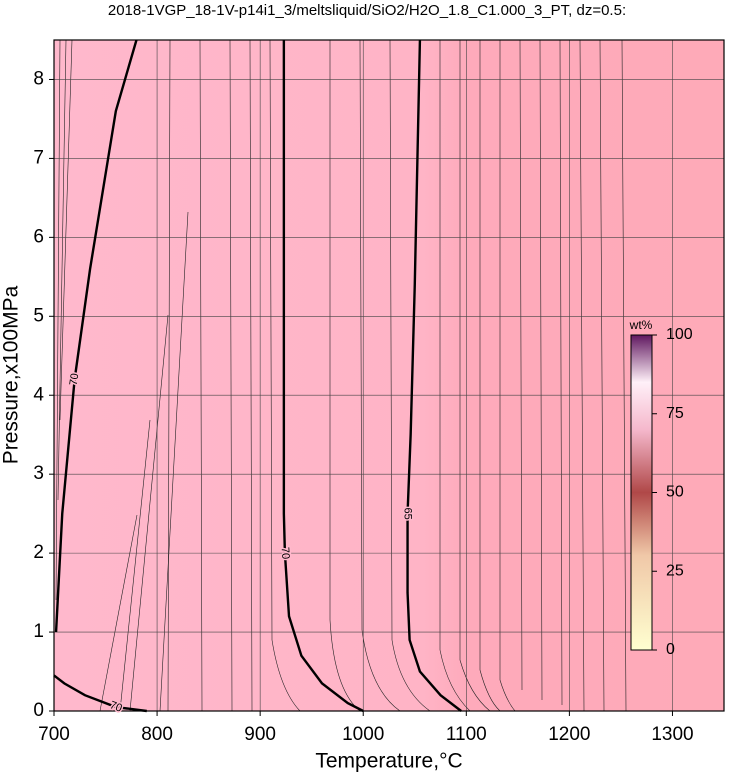 The image size is (734, 781). What do you see at coordinates (672, 734) in the screenshot?
I see `x-tick-label: 1300` at bounding box center [672, 734].